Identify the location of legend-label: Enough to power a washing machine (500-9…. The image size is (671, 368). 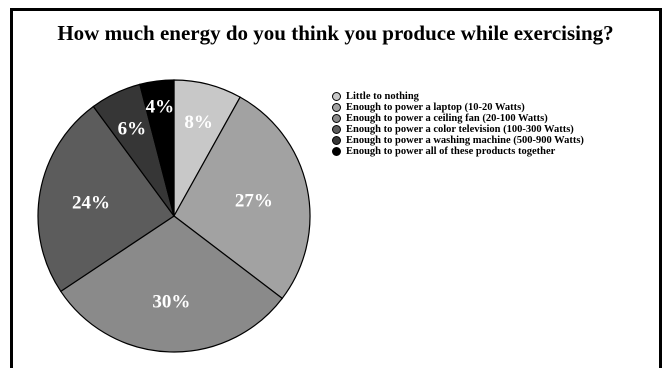
(465, 140).